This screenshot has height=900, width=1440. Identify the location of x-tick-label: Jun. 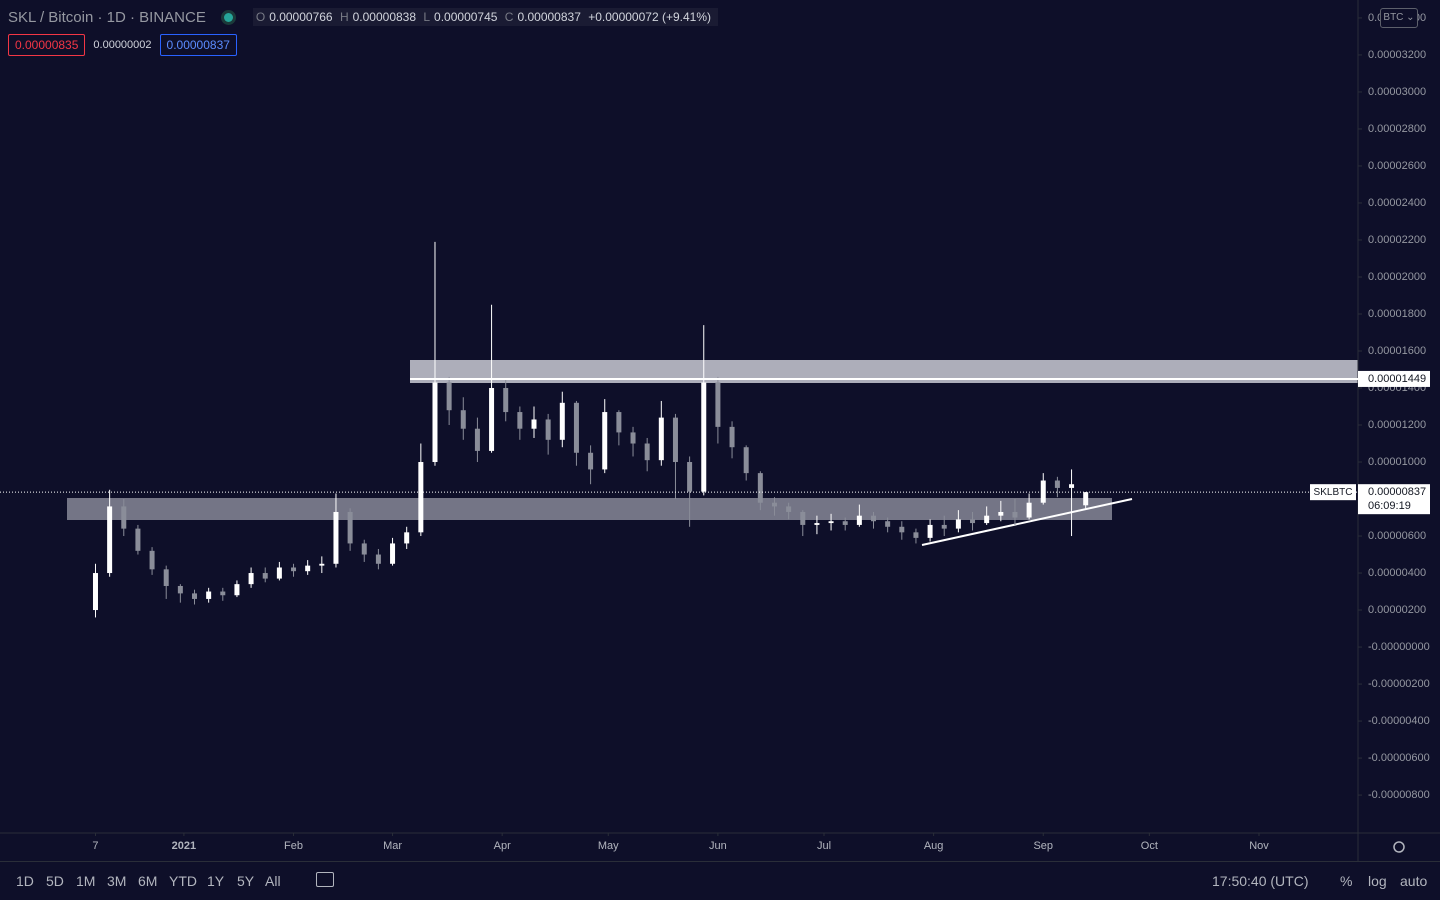
(718, 846).